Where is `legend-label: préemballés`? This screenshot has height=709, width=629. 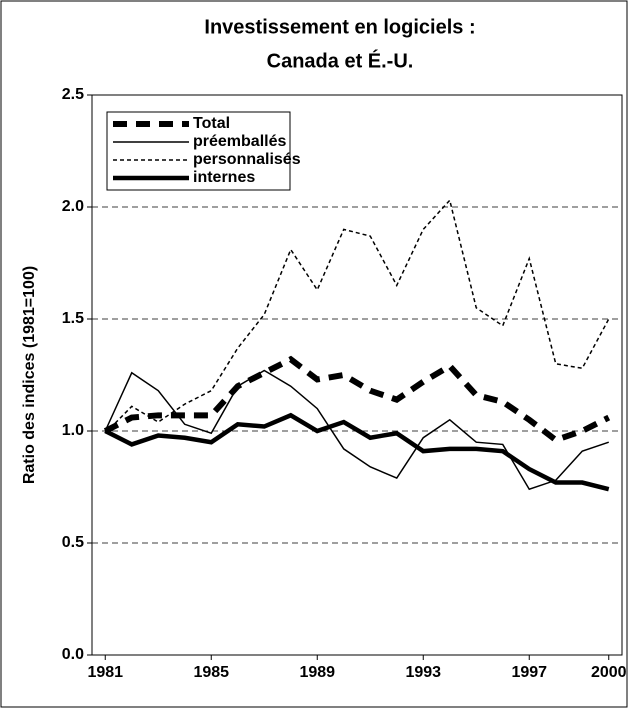
legend-label: préemballés is located at coordinates (239, 141).